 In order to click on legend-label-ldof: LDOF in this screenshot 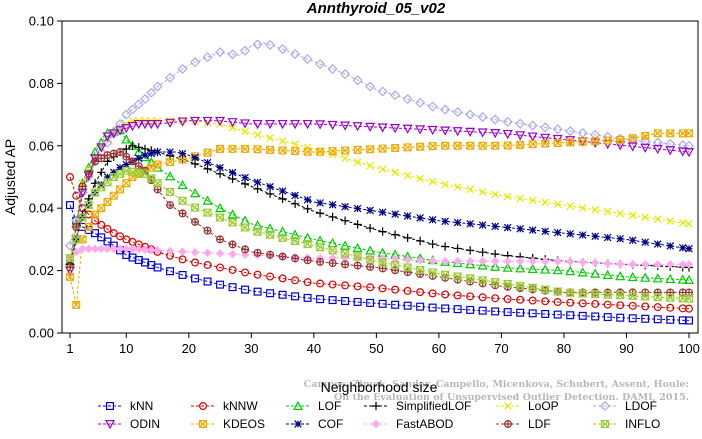, I will do `click(641, 406)`.